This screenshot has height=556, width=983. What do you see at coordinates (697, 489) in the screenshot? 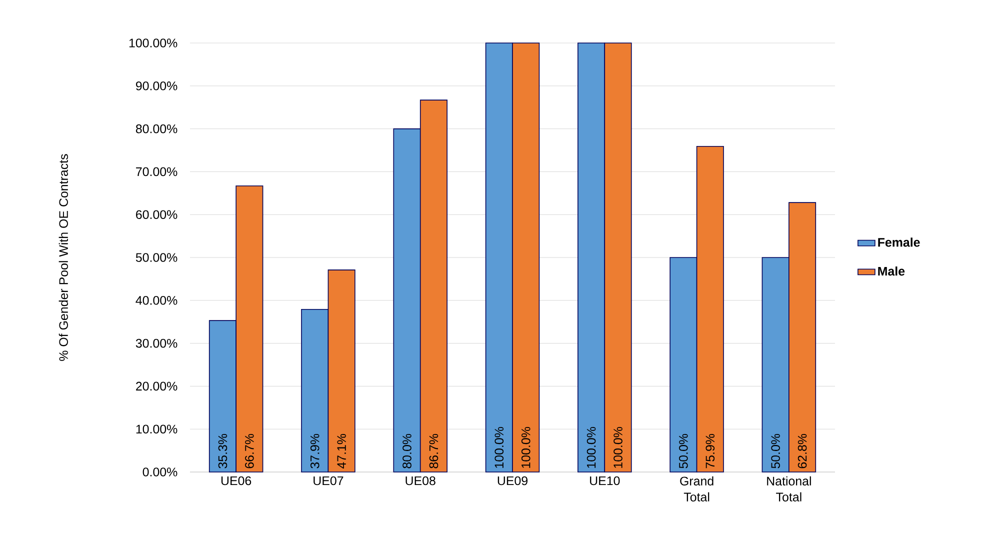
I see `x-tick-label: Grand Total` at bounding box center [697, 489].